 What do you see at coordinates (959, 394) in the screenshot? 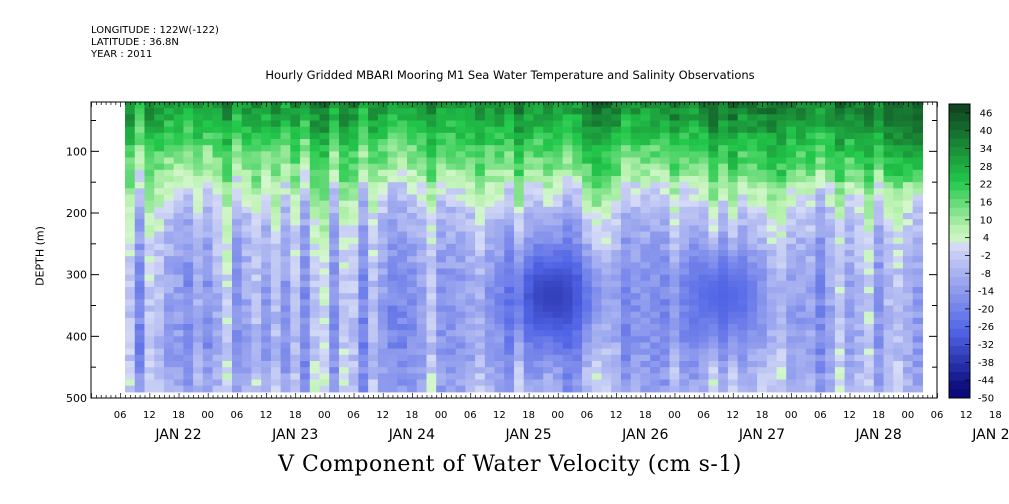
I see `colorbar-swatch` at bounding box center [959, 394].